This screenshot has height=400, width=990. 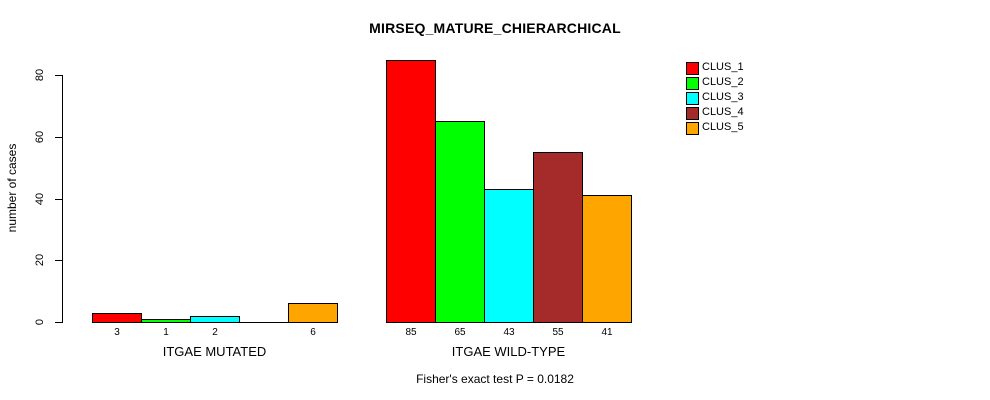 What do you see at coordinates (215, 332) in the screenshot?
I see `bar-value-label: 2` at bounding box center [215, 332].